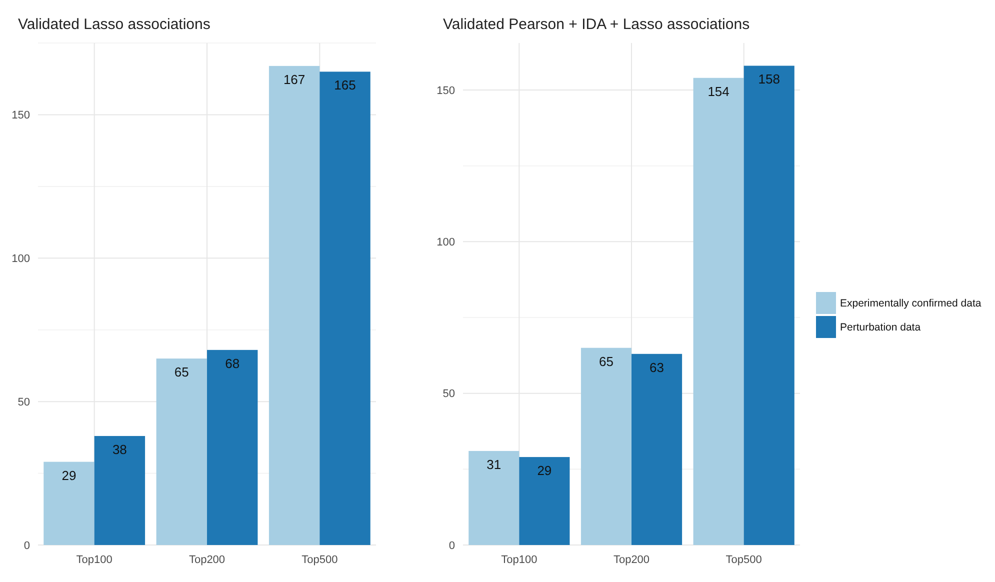  Describe the element at coordinates (657, 367) in the screenshot. I see `data-label: 63` at that location.